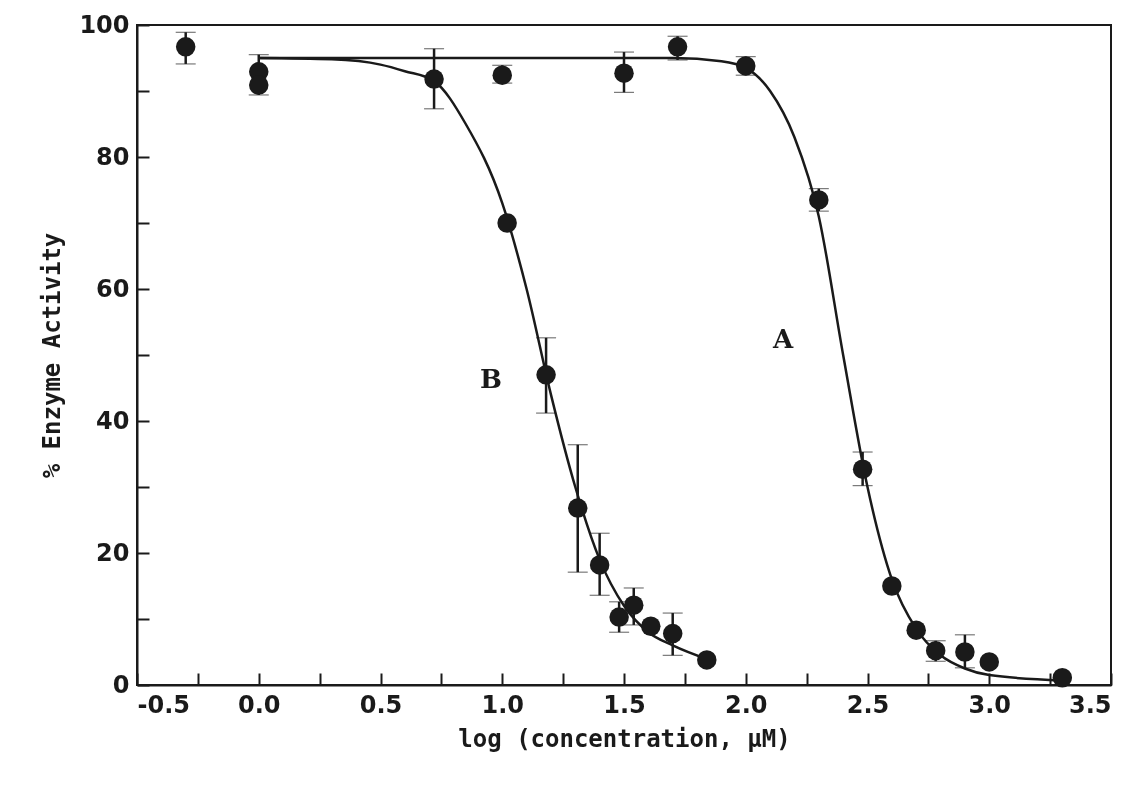 This screenshot has width=1131, height=787. What do you see at coordinates (624, 738) in the screenshot?
I see `x-axis-title: log (concentration, μM)` at bounding box center [624, 738].